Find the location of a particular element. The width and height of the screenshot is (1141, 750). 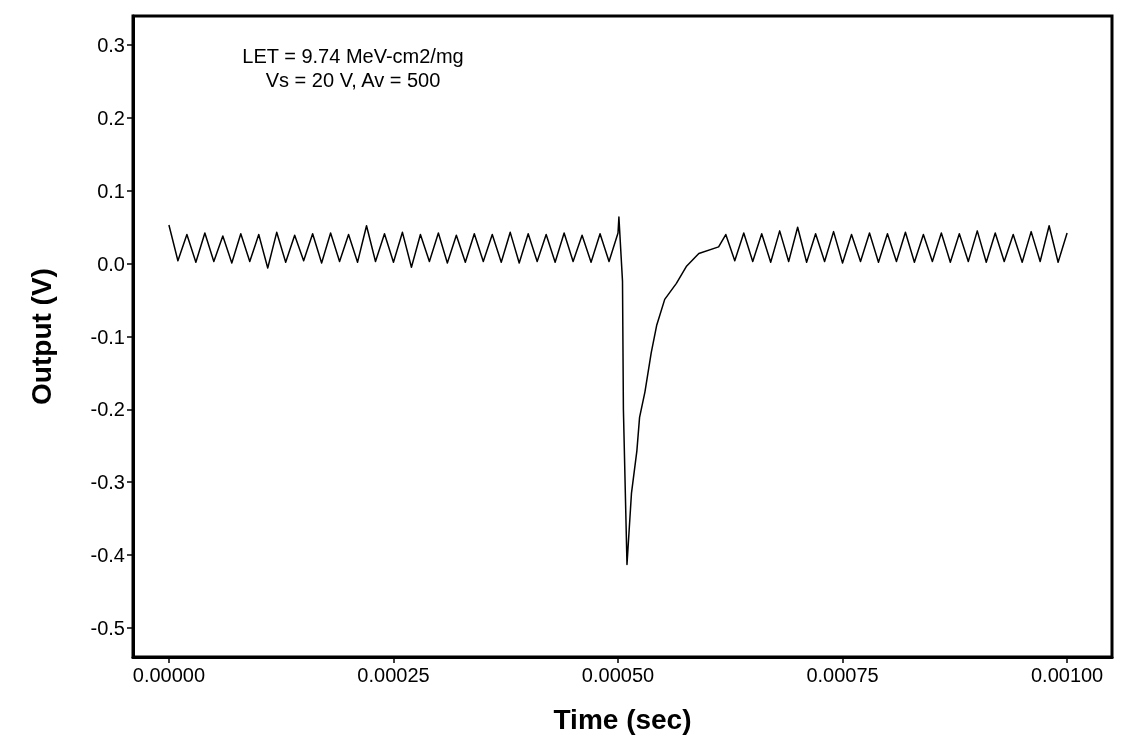

y-tick-label: -0.2 is located at coordinates (107, 409).